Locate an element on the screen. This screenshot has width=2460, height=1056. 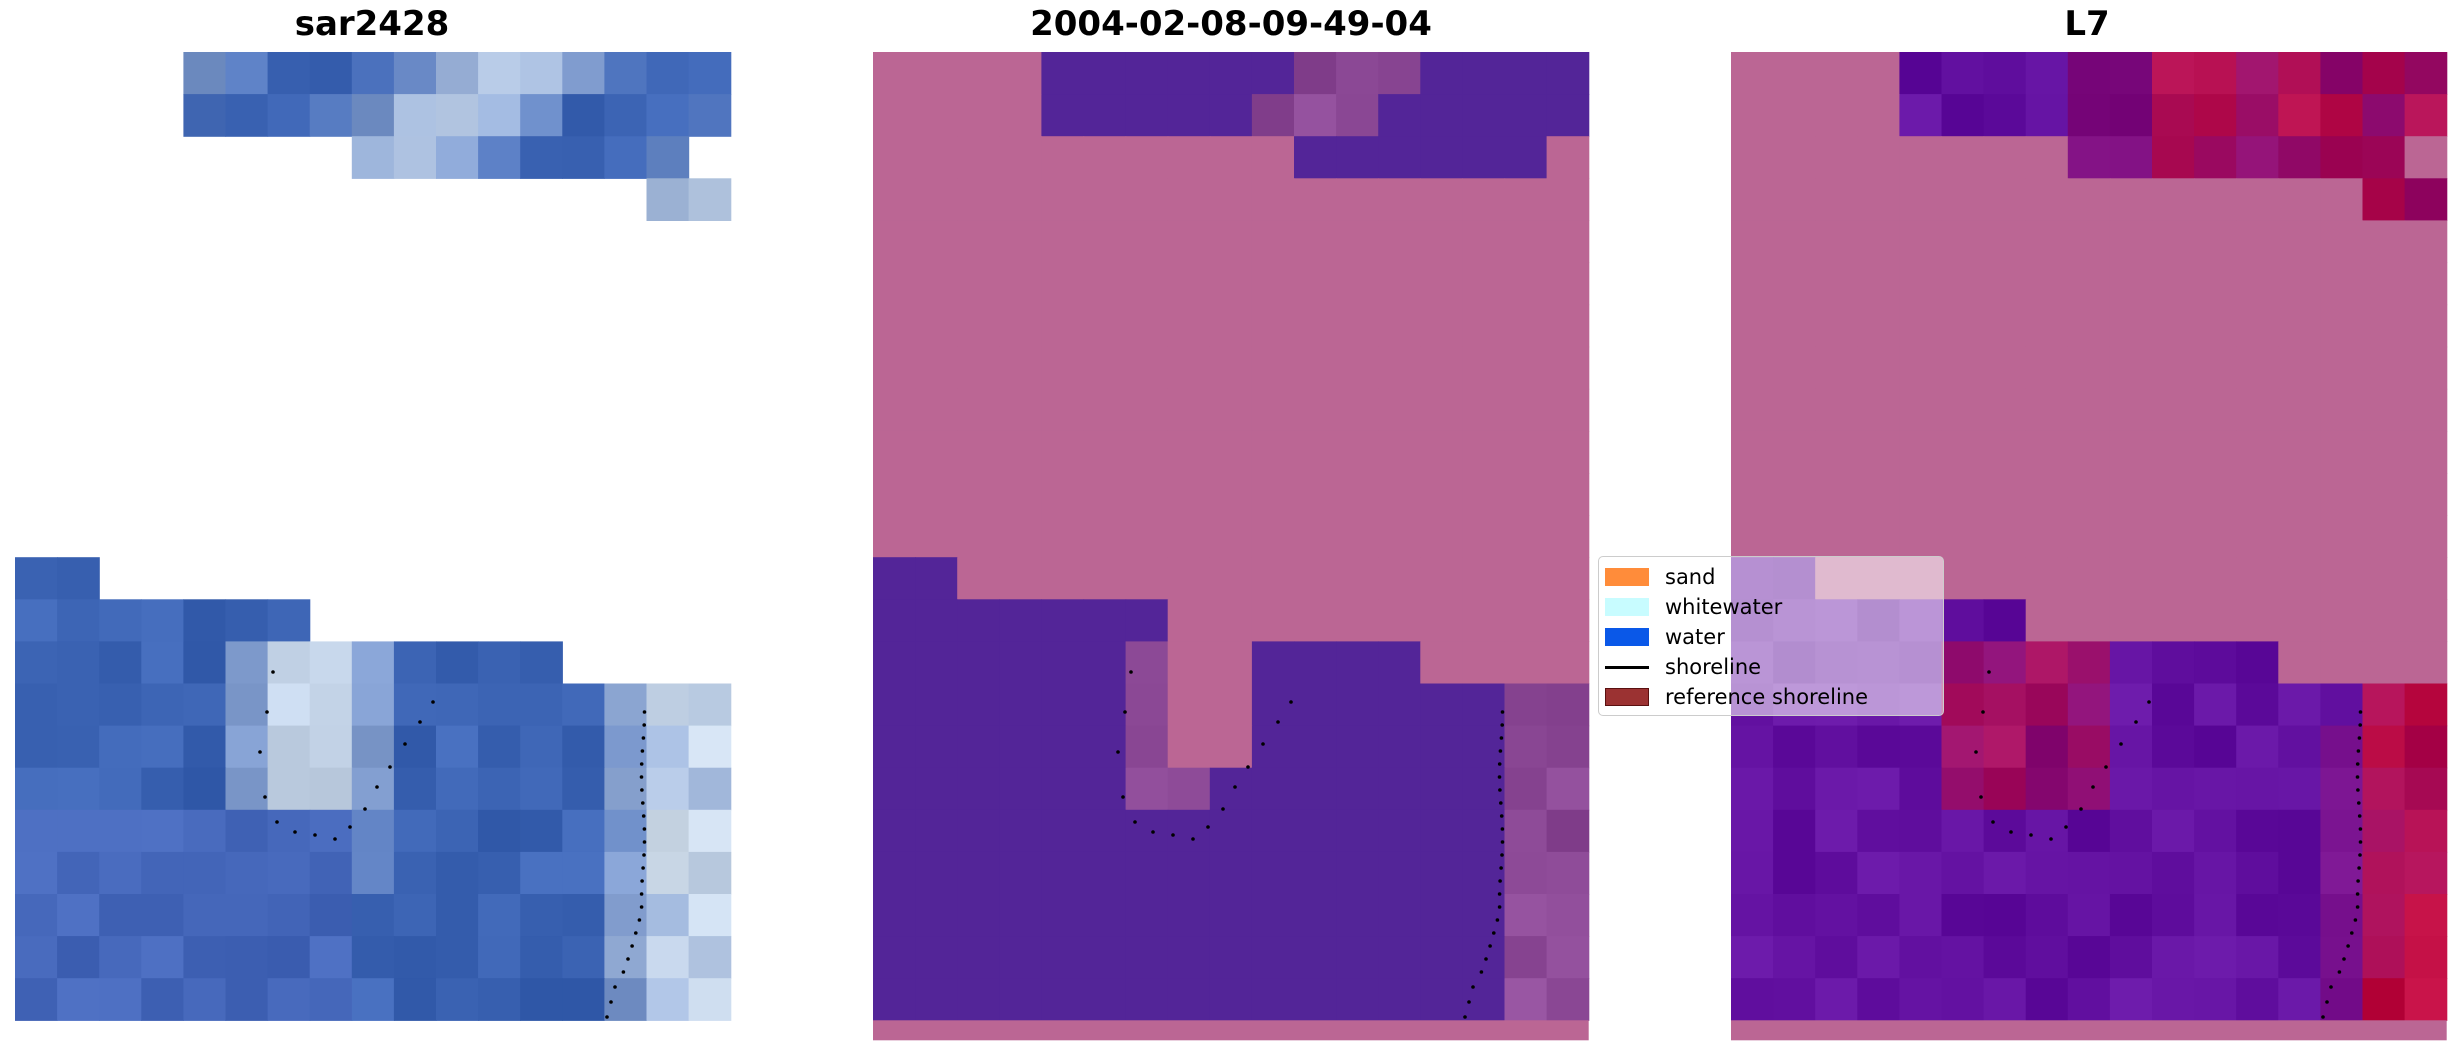
image-bottom-strip is located at coordinates (2089, 1030).